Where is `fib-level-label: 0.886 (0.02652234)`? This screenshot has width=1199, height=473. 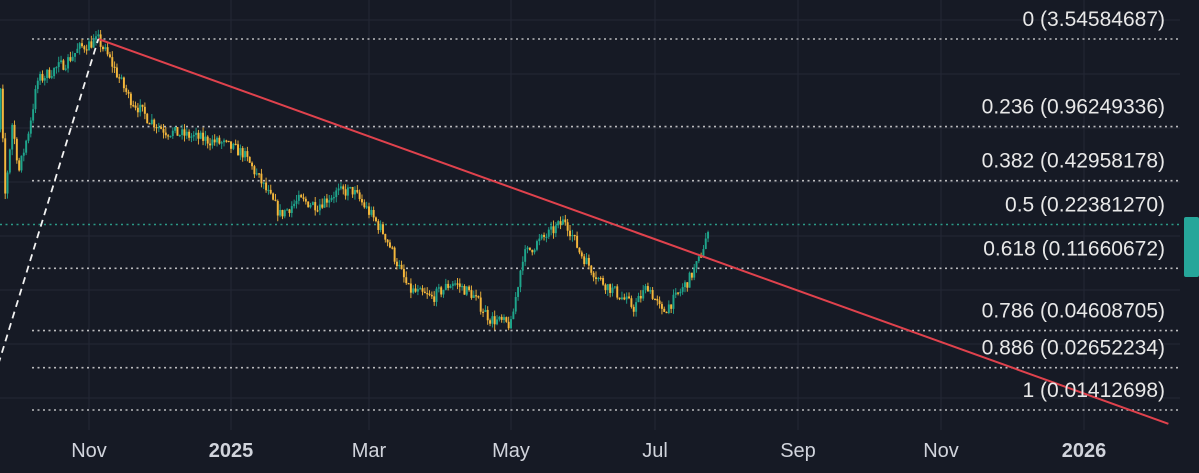
fib-level-label: 0.886 (0.02652234) is located at coordinates (1073, 348).